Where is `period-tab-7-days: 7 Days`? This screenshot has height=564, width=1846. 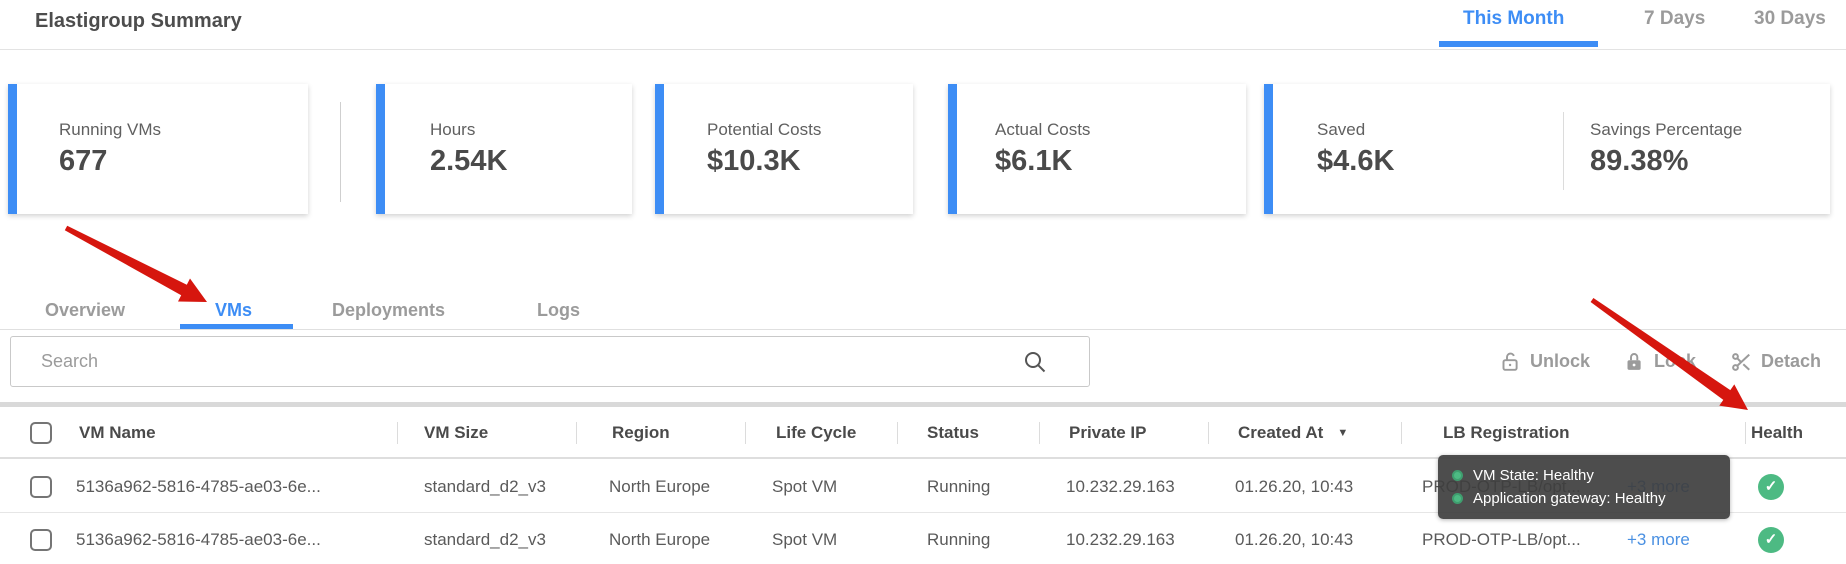 period-tab-7-days: 7 Days is located at coordinates (1675, 18).